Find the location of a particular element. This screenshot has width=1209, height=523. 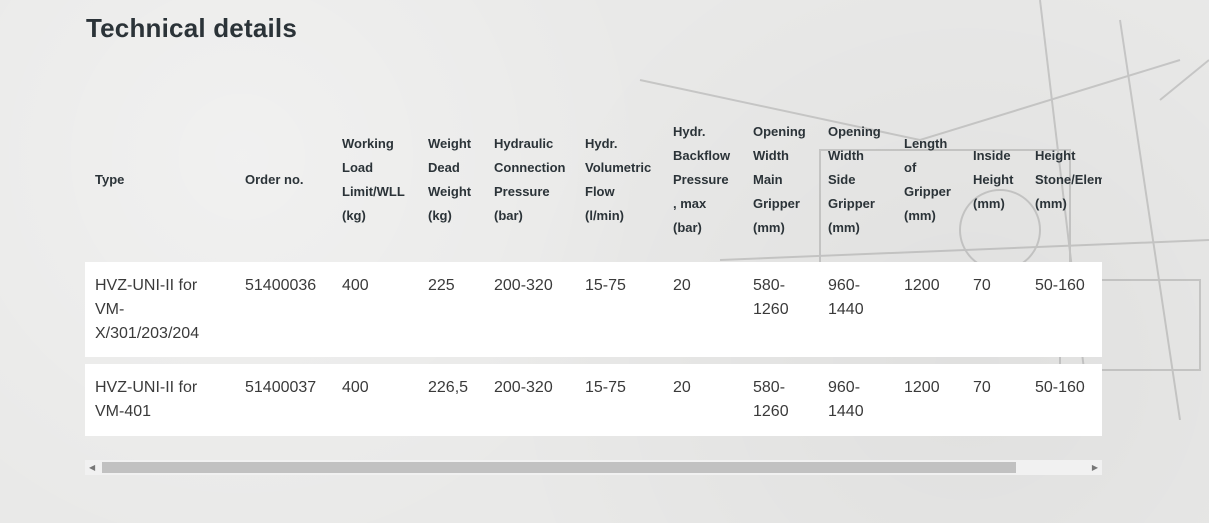

column-header-opening-main: Opening Width Main Gripper (mm) is located at coordinates (779, 179).